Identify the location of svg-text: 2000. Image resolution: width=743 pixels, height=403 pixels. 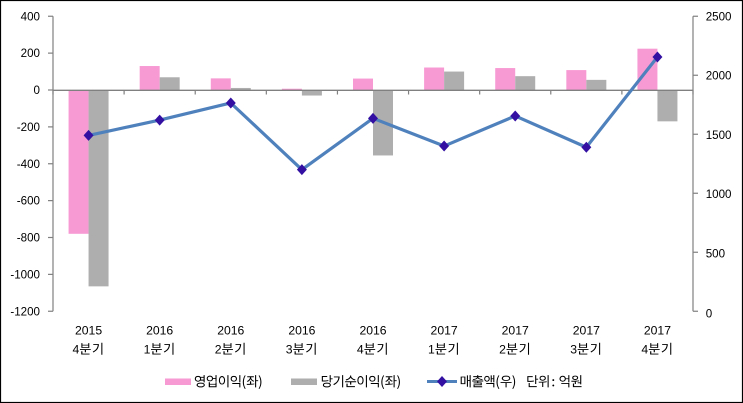
(719, 75).